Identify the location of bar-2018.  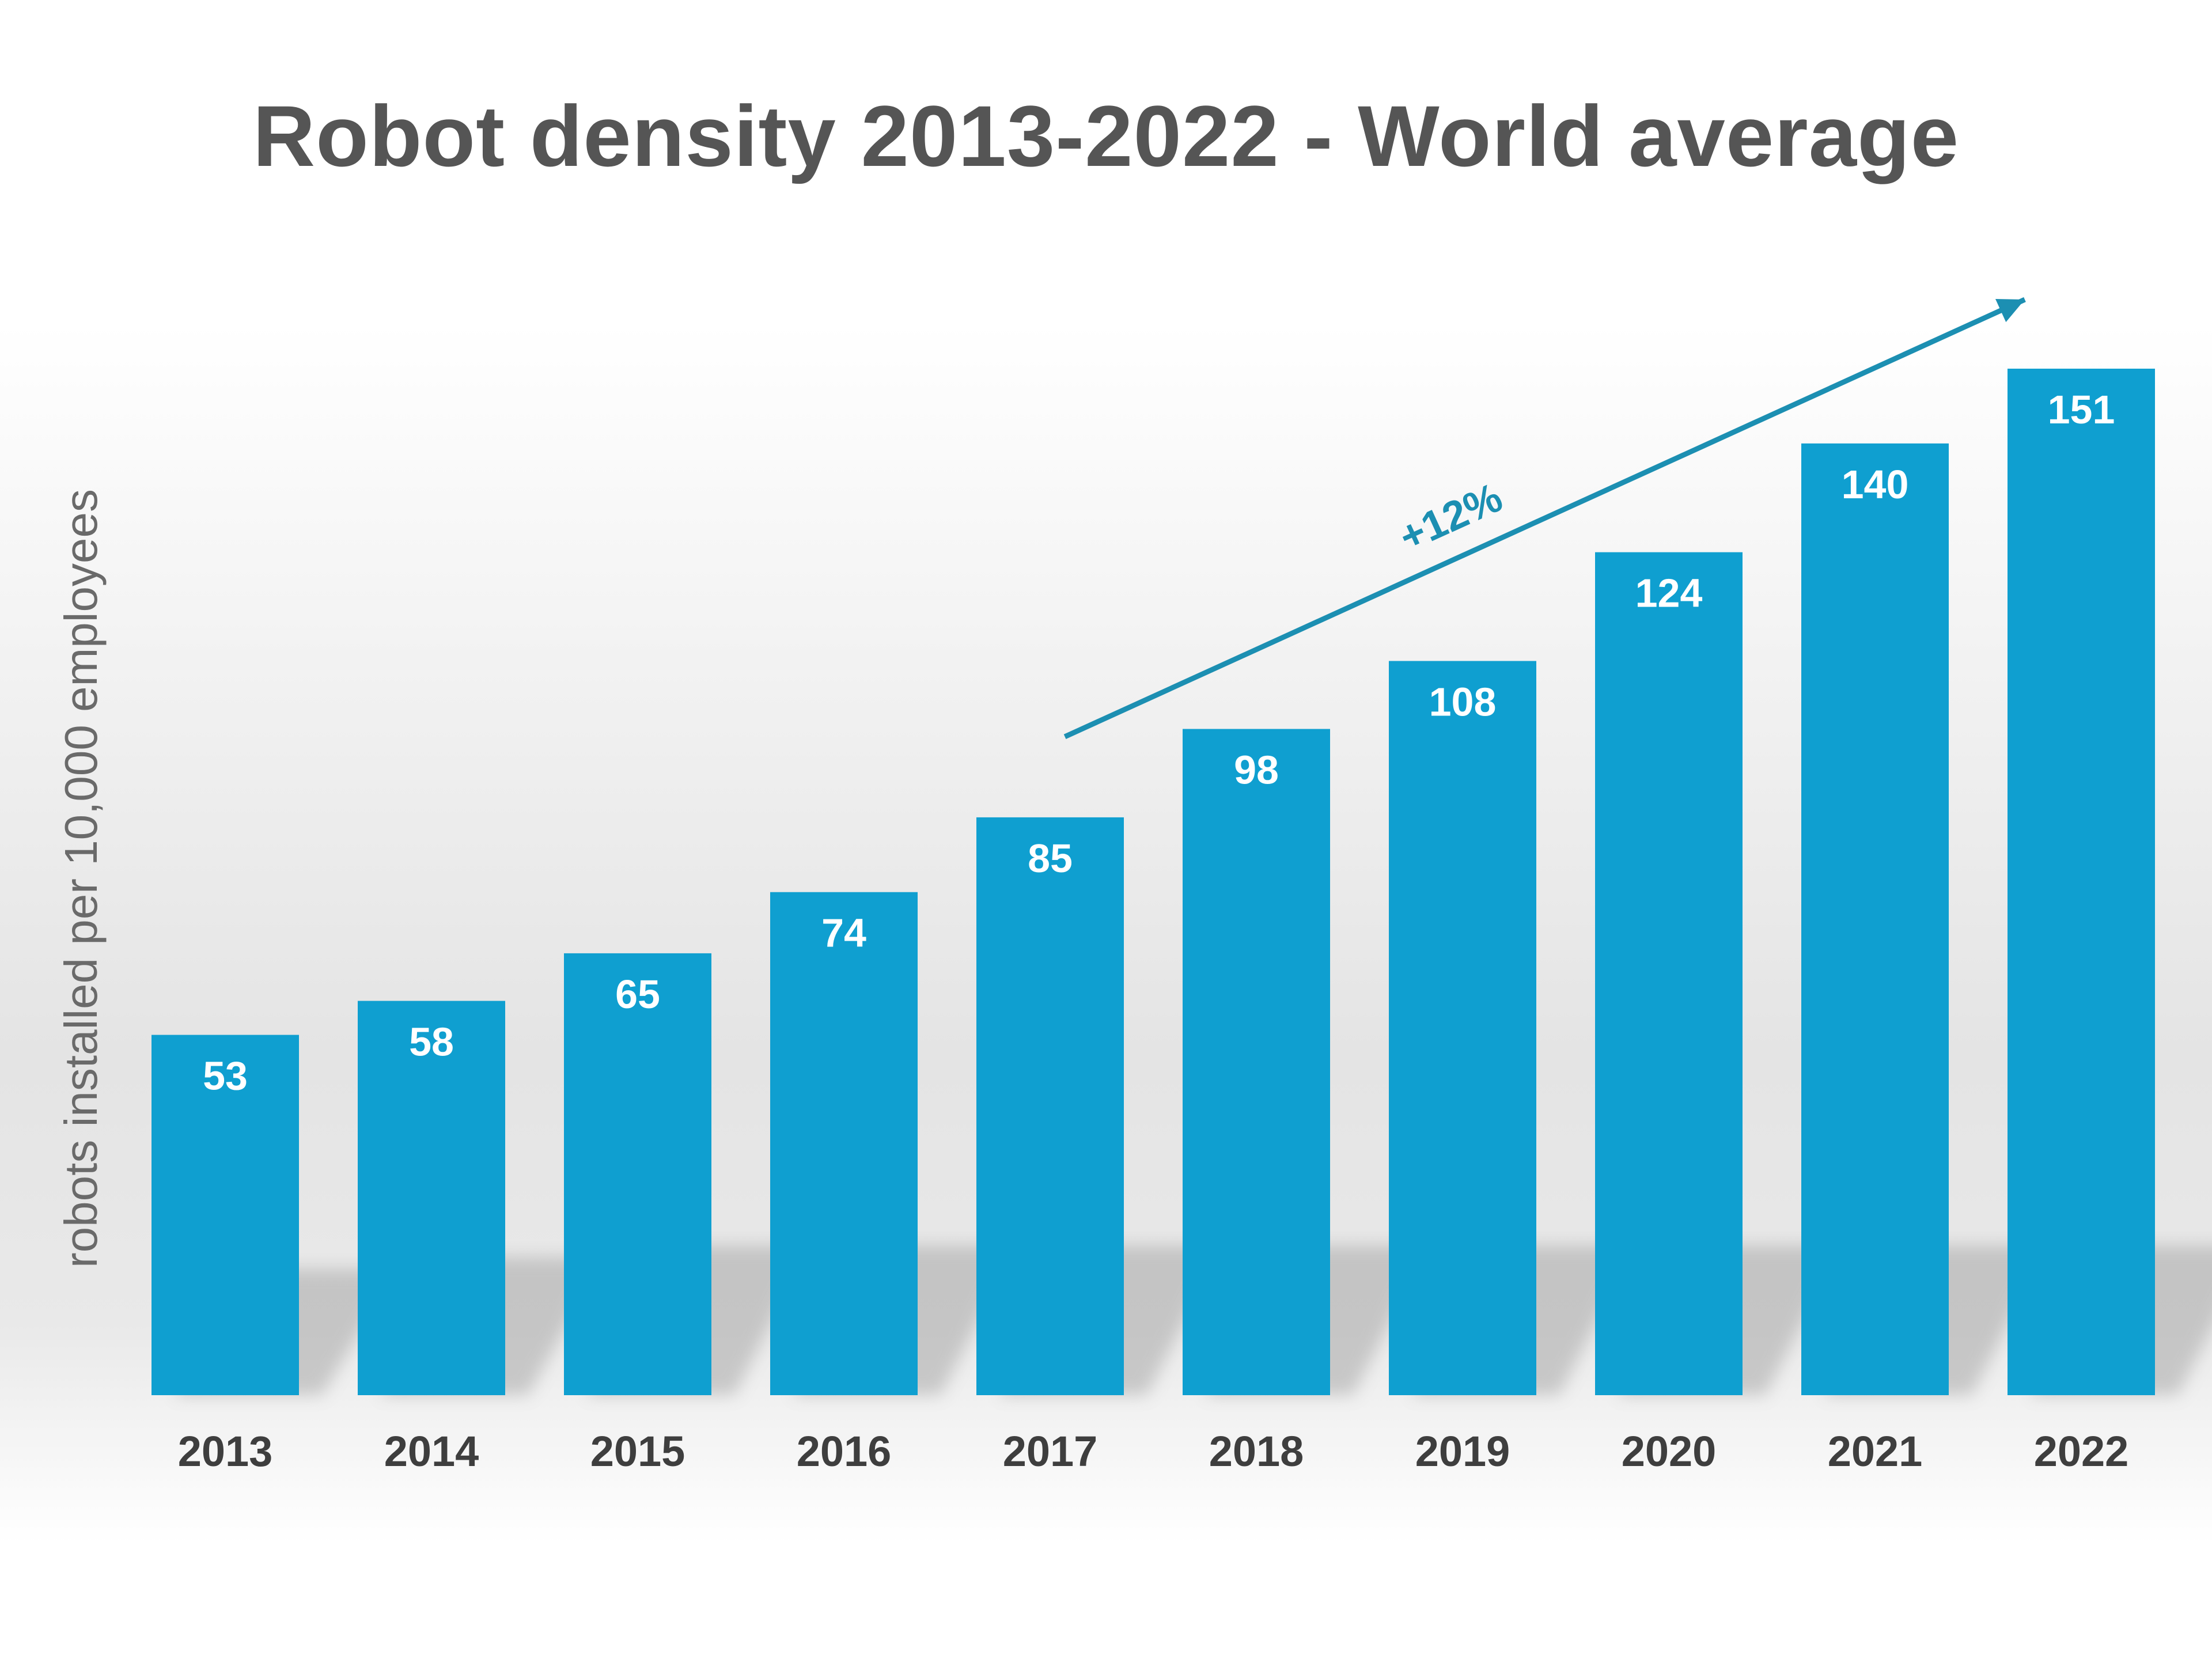
(1256, 1062).